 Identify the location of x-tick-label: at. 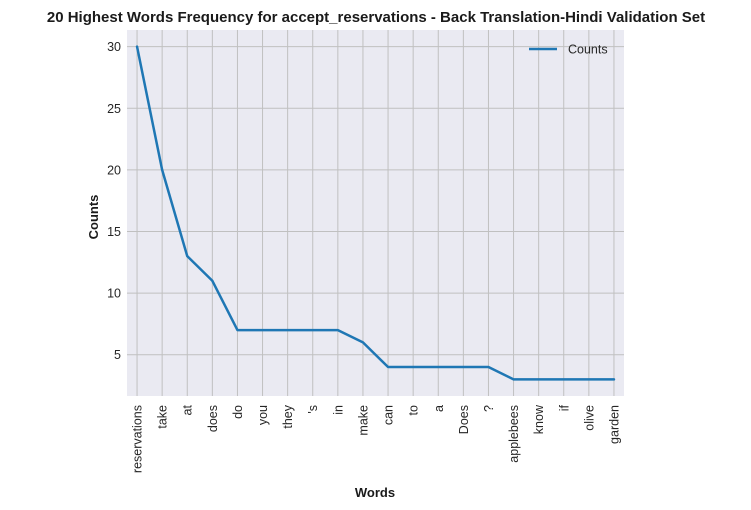
(188, 409).